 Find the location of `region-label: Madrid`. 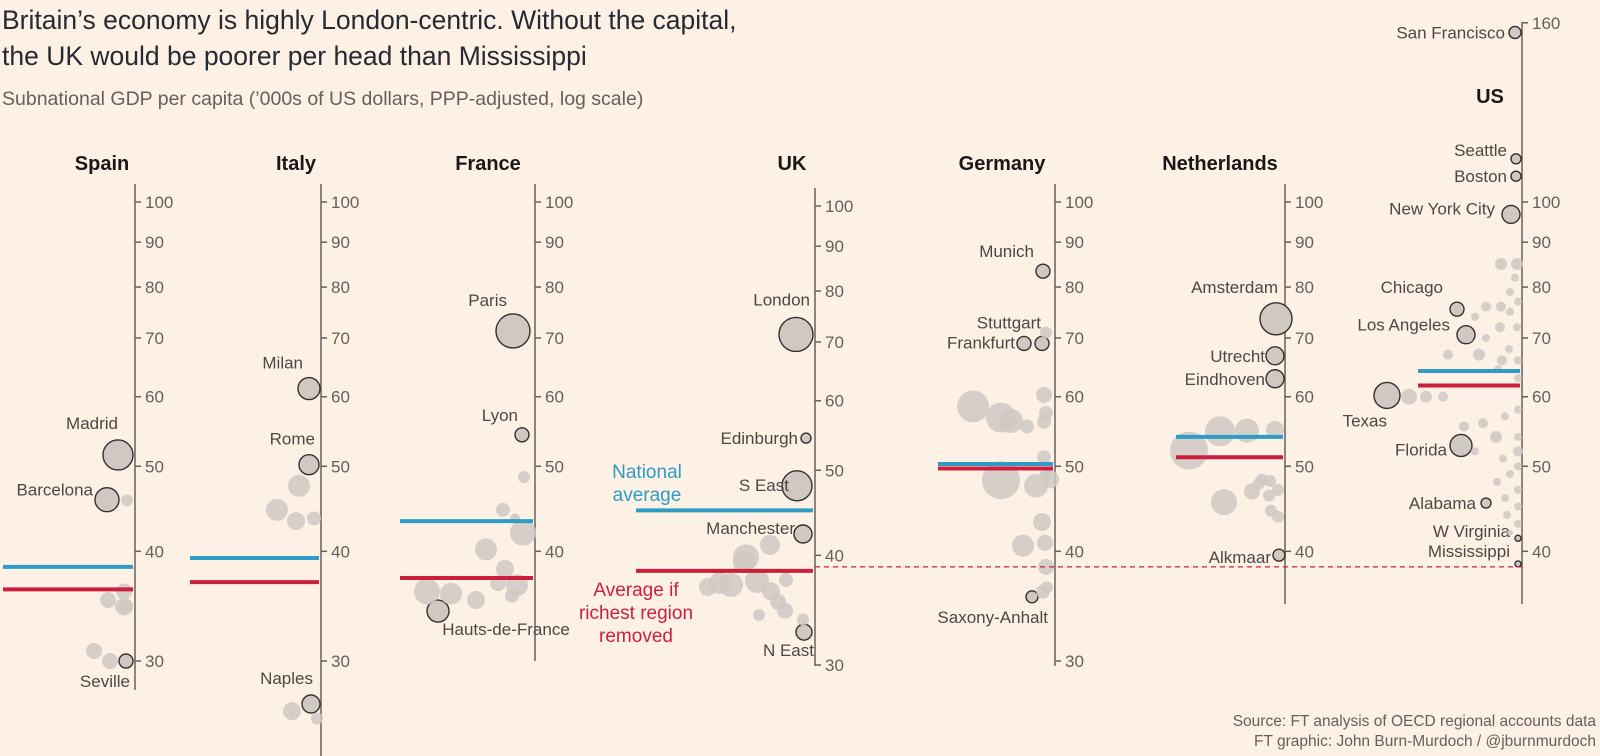

region-label: Madrid is located at coordinates (92, 423).